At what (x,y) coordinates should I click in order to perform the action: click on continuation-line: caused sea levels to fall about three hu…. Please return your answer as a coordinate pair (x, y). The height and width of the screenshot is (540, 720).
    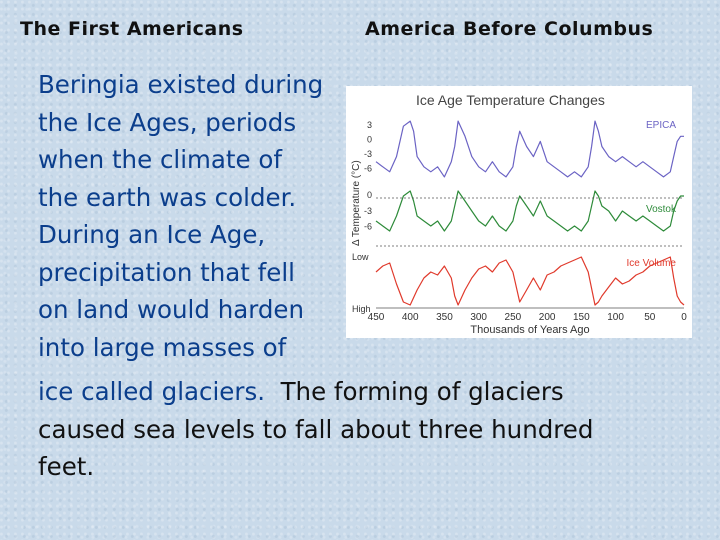
    Looking at the image, I should click on (316, 429).